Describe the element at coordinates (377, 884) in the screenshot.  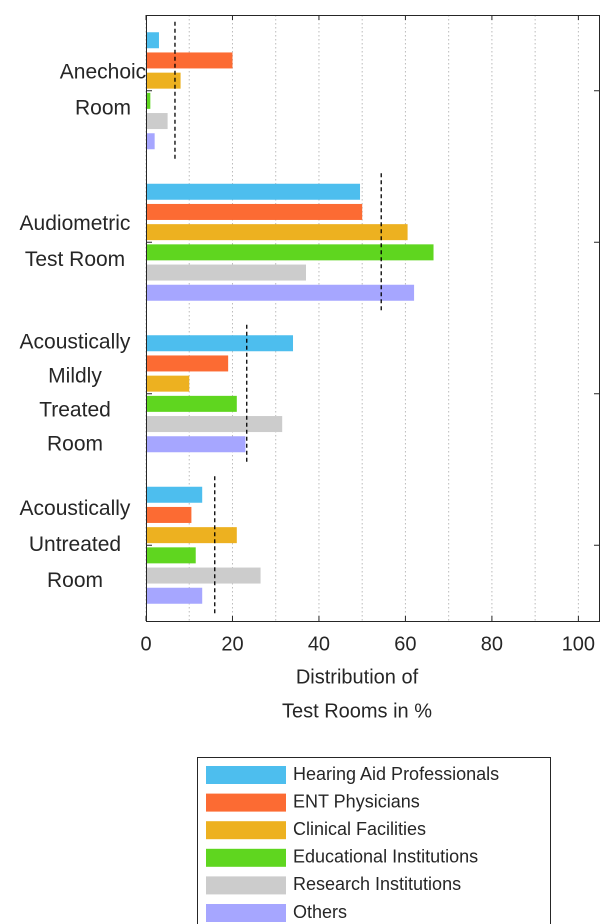
I see `legend-label: Research Institutions` at that location.